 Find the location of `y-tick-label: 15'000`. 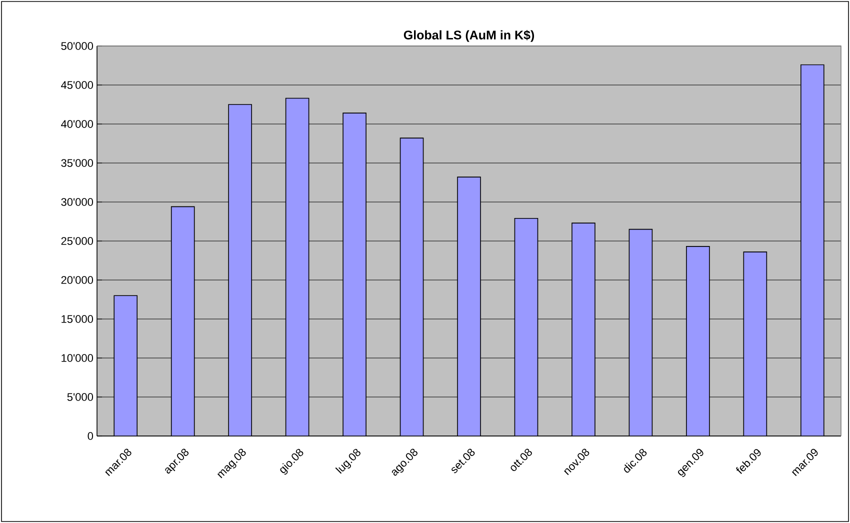

y-tick-label: 15'000 is located at coordinates (78, 319).